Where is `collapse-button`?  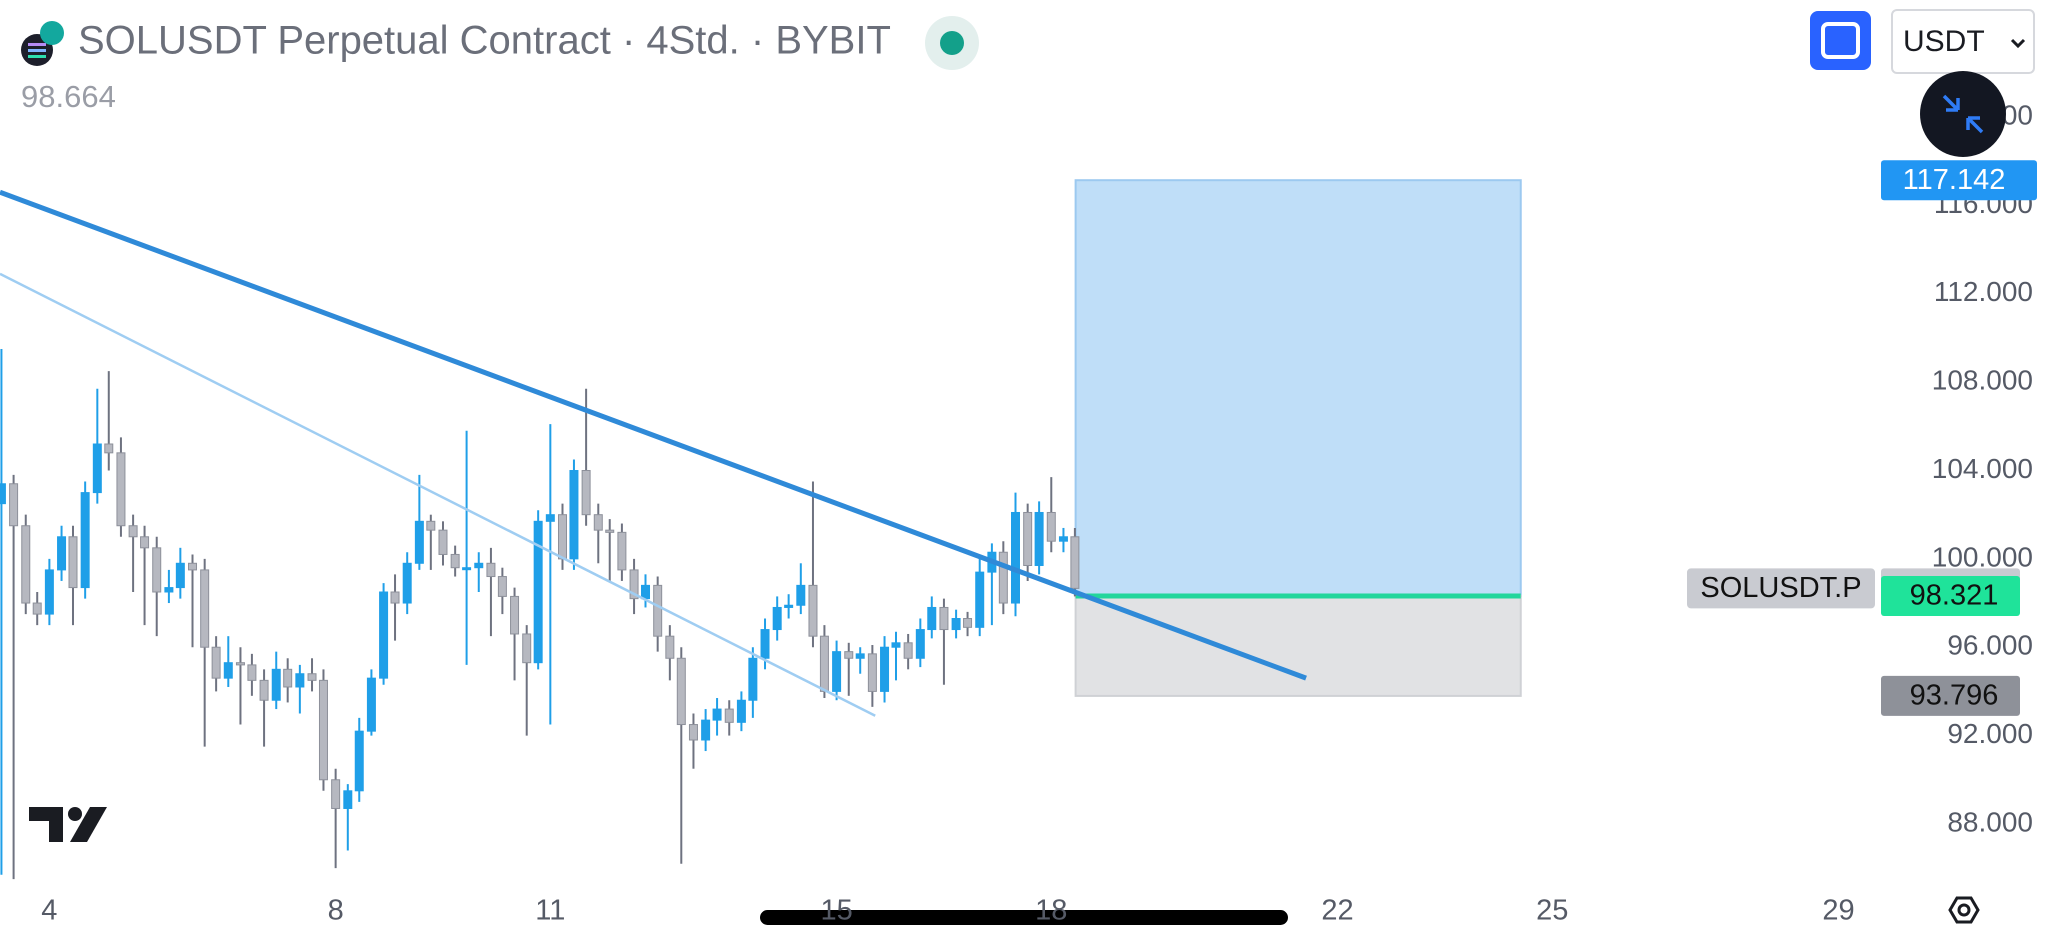 collapse-button is located at coordinates (1963, 114).